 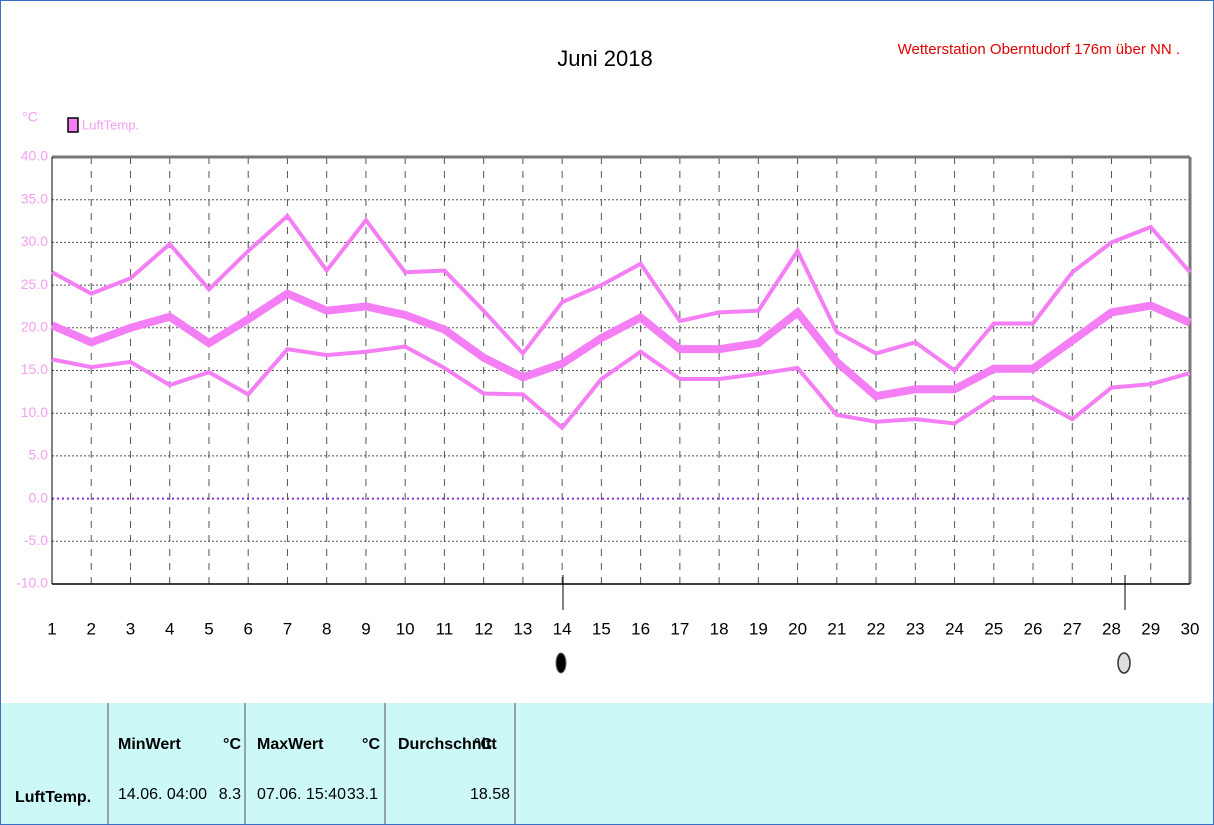 I want to click on x-tick-label: 16, so click(x=640, y=628).